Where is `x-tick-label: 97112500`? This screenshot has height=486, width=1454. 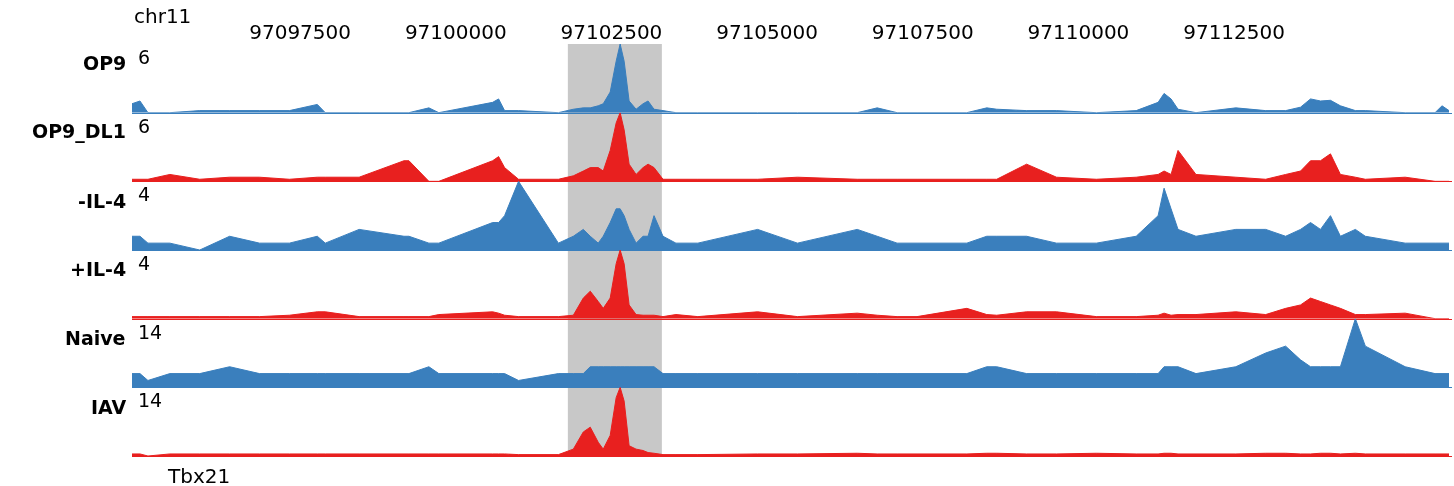 x-tick-label: 97112500 is located at coordinates (1234, 32).